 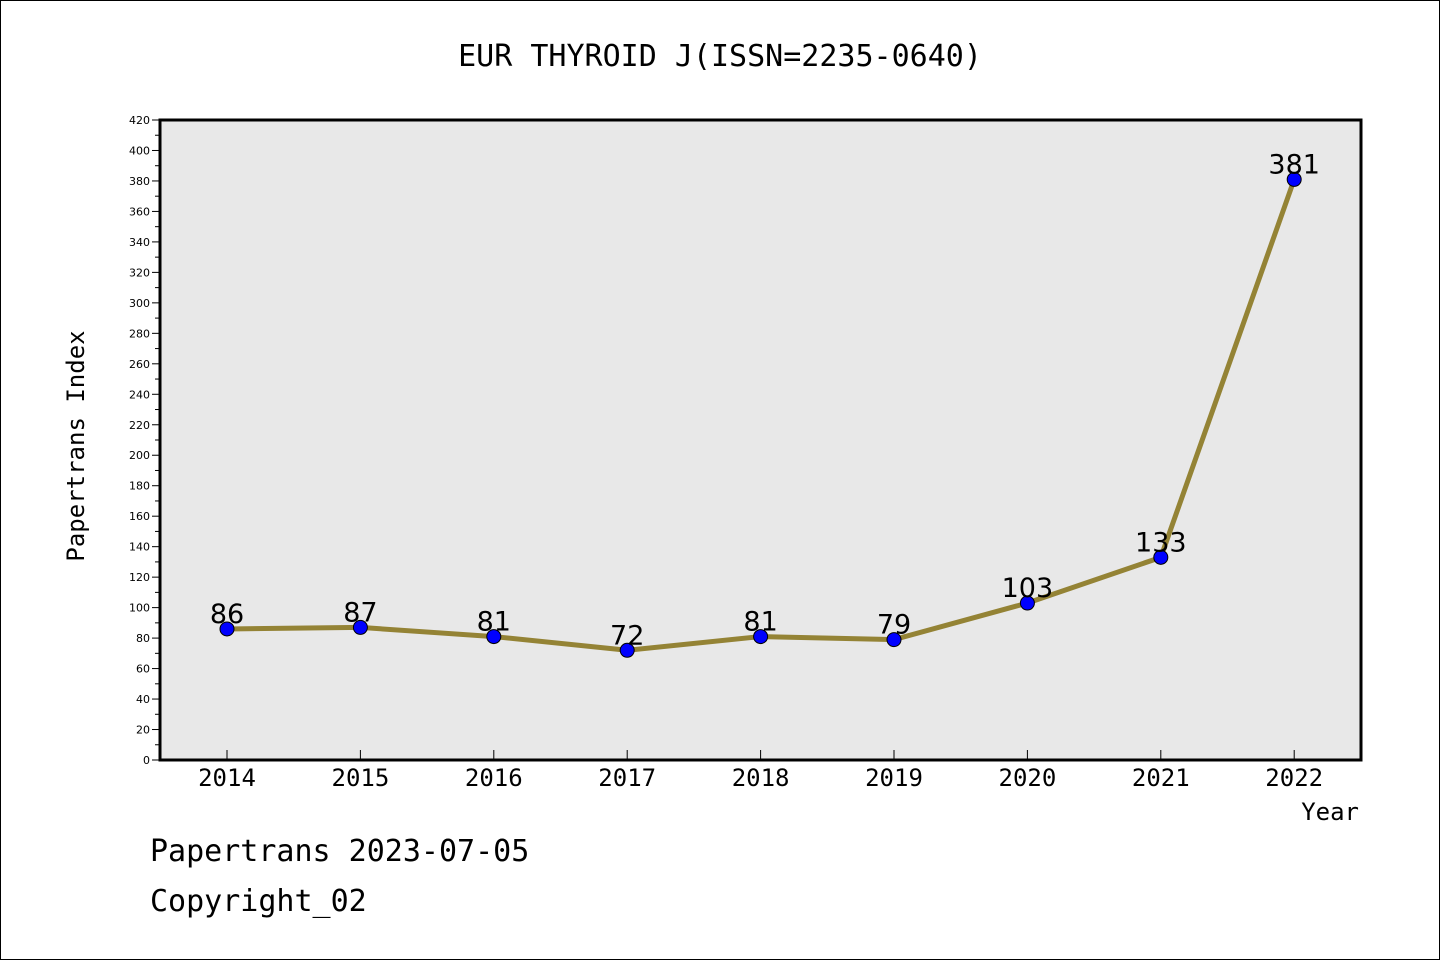 What do you see at coordinates (76, 445) in the screenshot?
I see `y-axis-label: Papertrans Index` at bounding box center [76, 445].